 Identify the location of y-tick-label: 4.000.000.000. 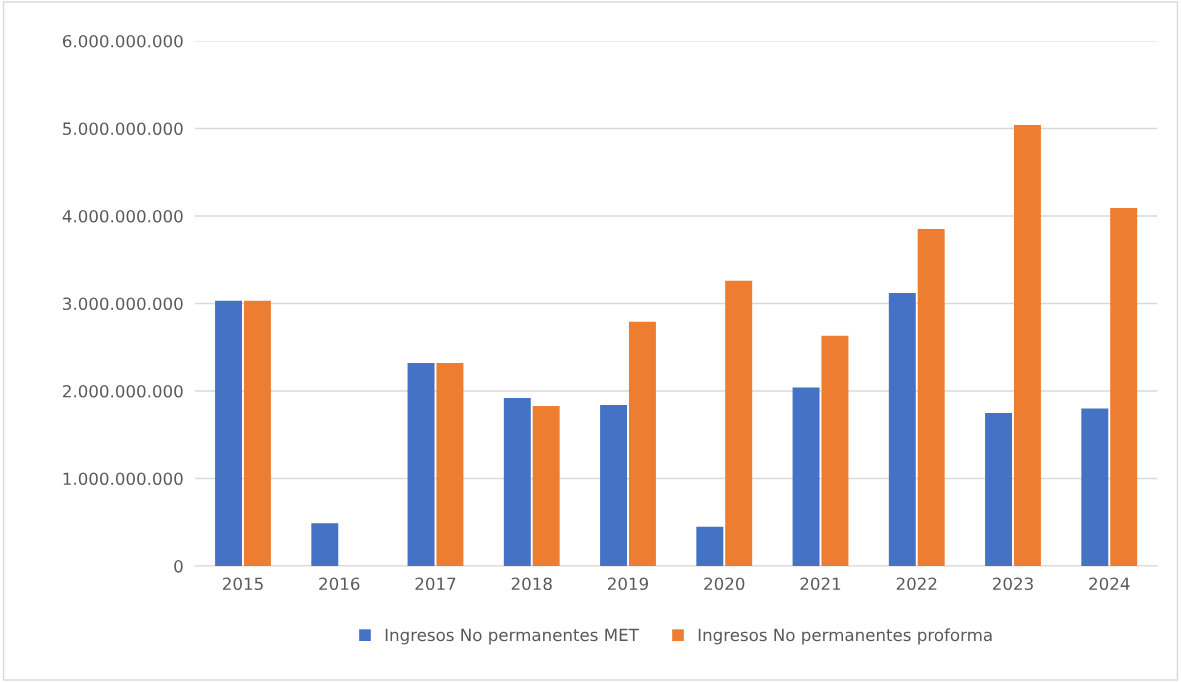
(122, 216).